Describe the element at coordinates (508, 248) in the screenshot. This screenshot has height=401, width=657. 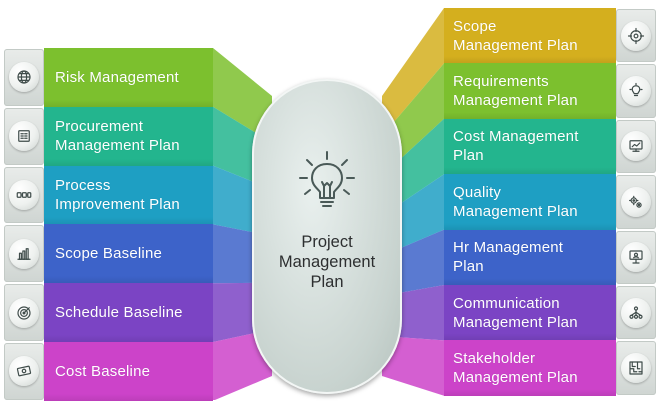
I see `item-label-line: Hr Management` at that location.